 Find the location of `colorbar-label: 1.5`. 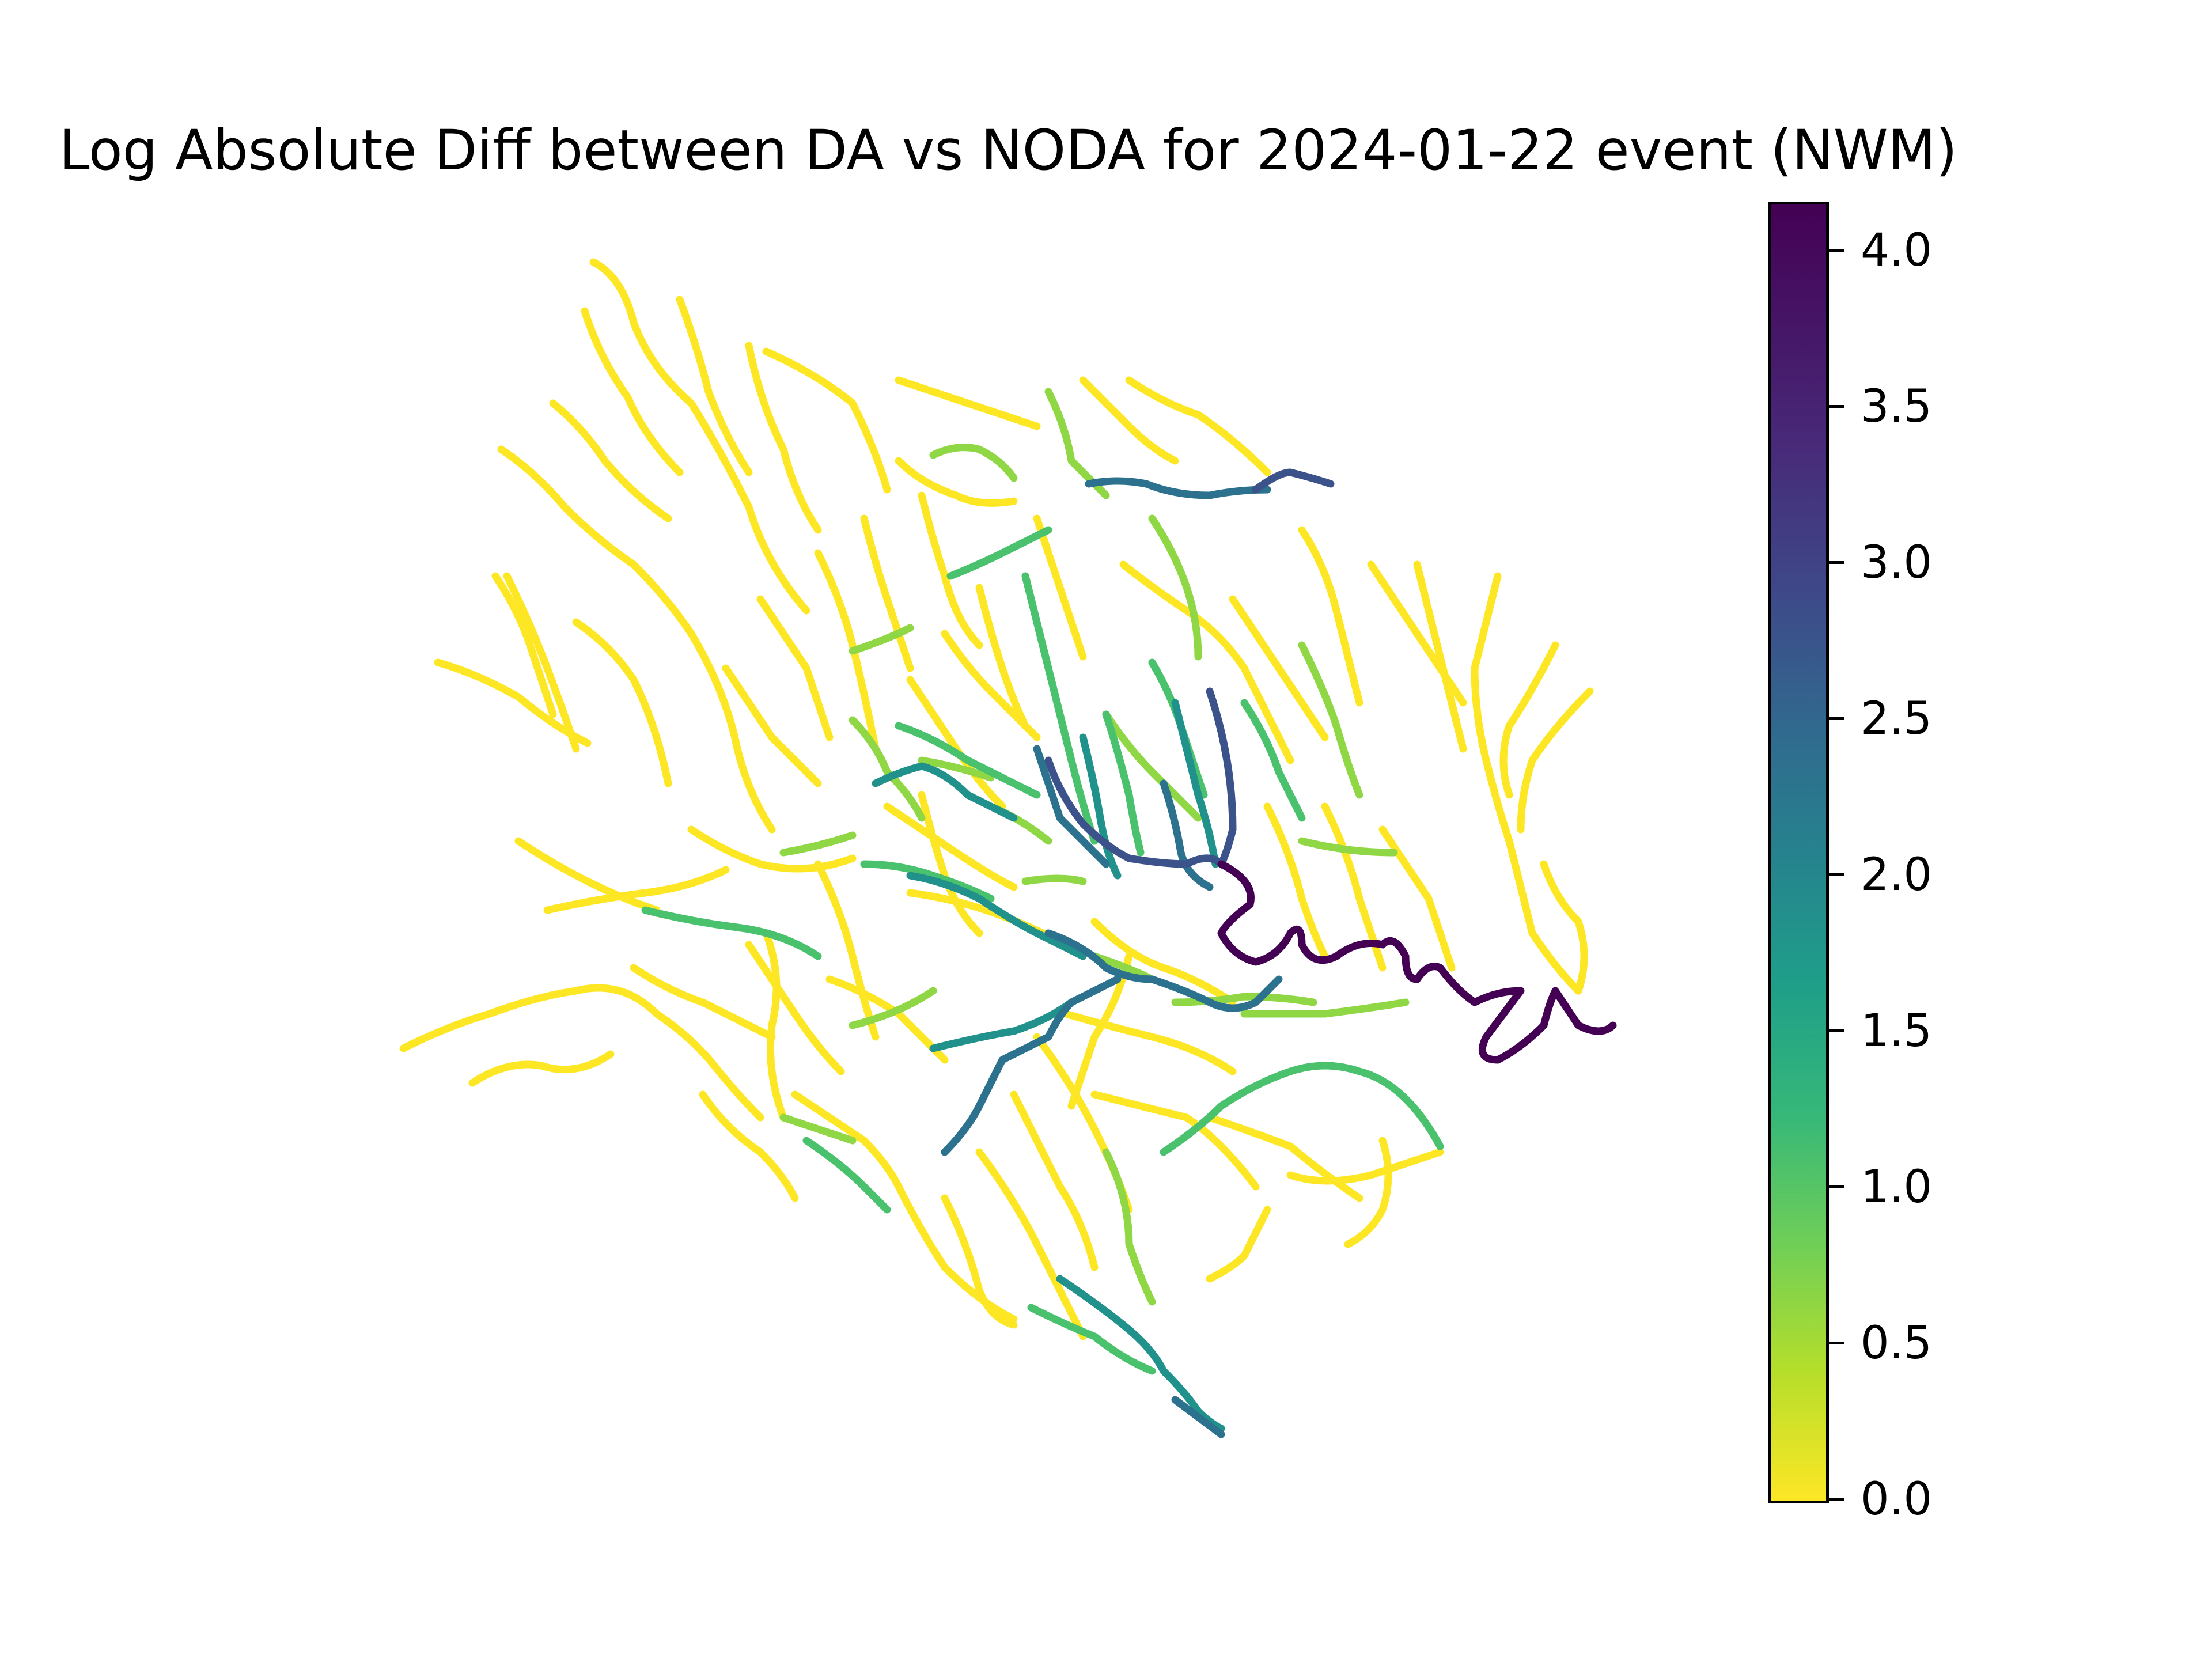

colorbar-label: 1.5 is located at coordinates (1897, 1031).